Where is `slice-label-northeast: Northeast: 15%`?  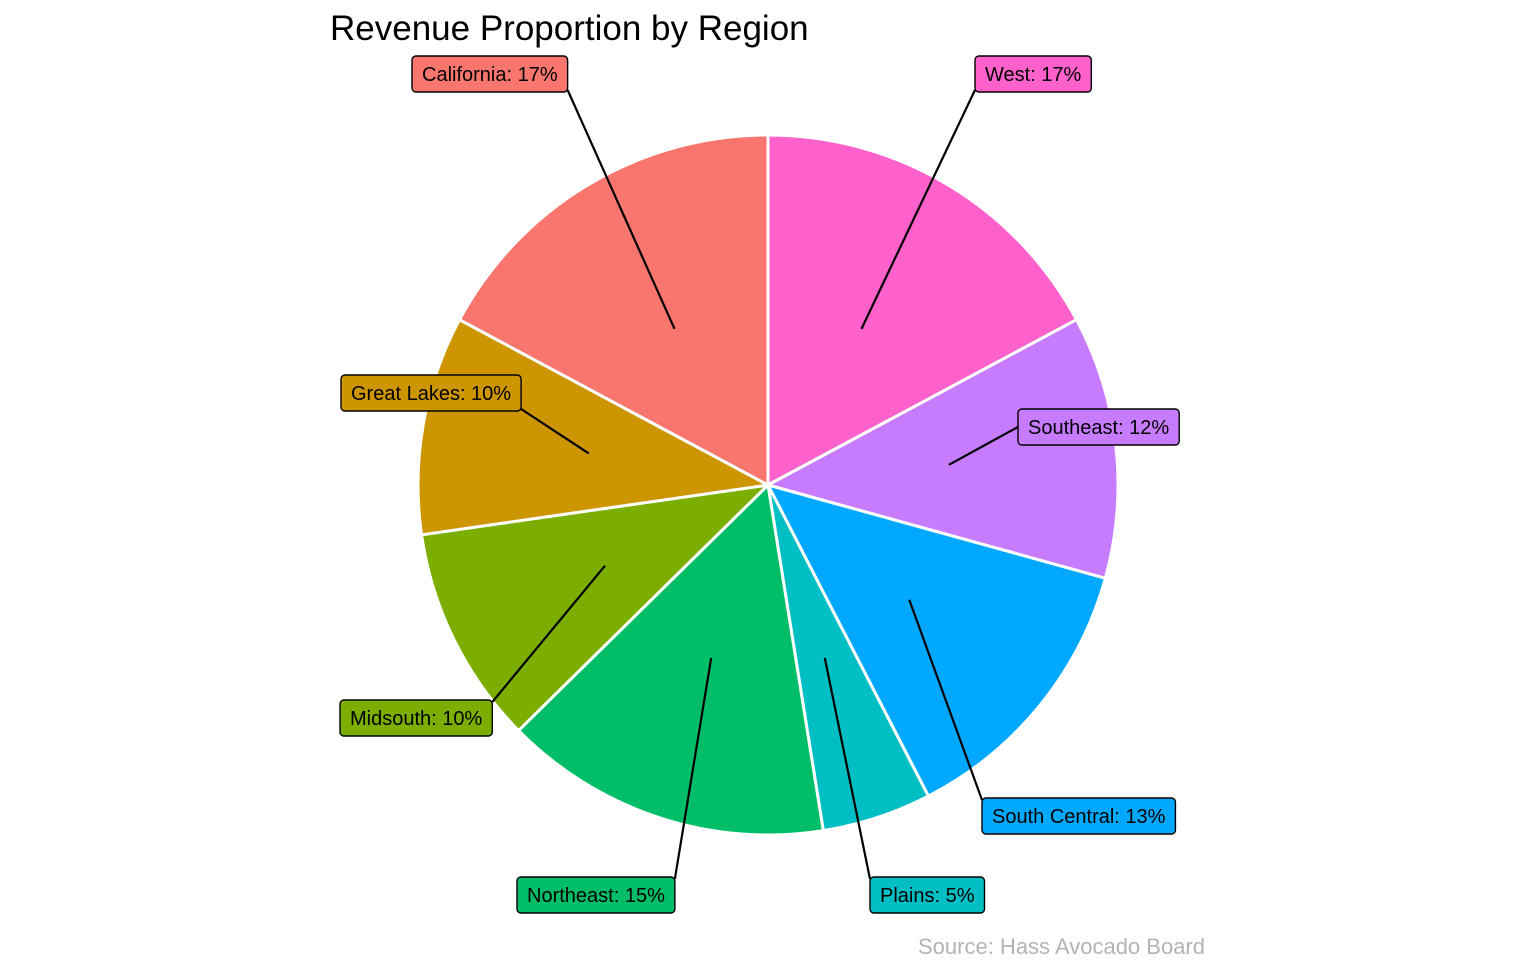 slice-label-northeast: Northeast: 15% is located at coordinates (596, 896).